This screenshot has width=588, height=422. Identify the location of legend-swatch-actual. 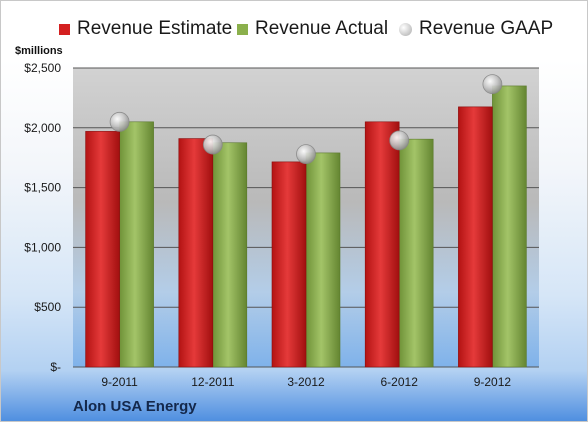
(242, 29).